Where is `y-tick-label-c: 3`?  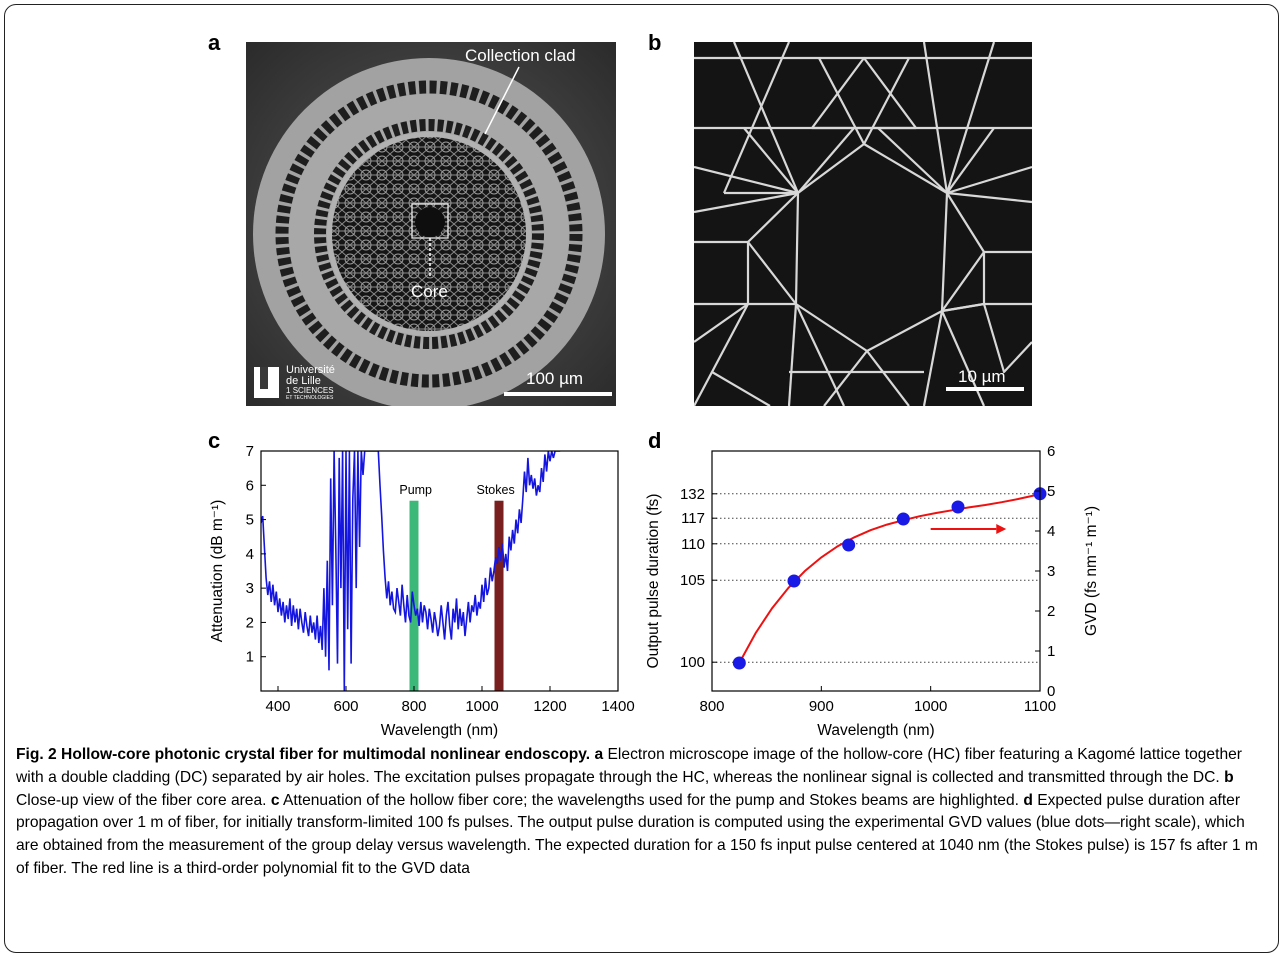
y-tick-label-c: 3 is located at coordinates (250, 588).